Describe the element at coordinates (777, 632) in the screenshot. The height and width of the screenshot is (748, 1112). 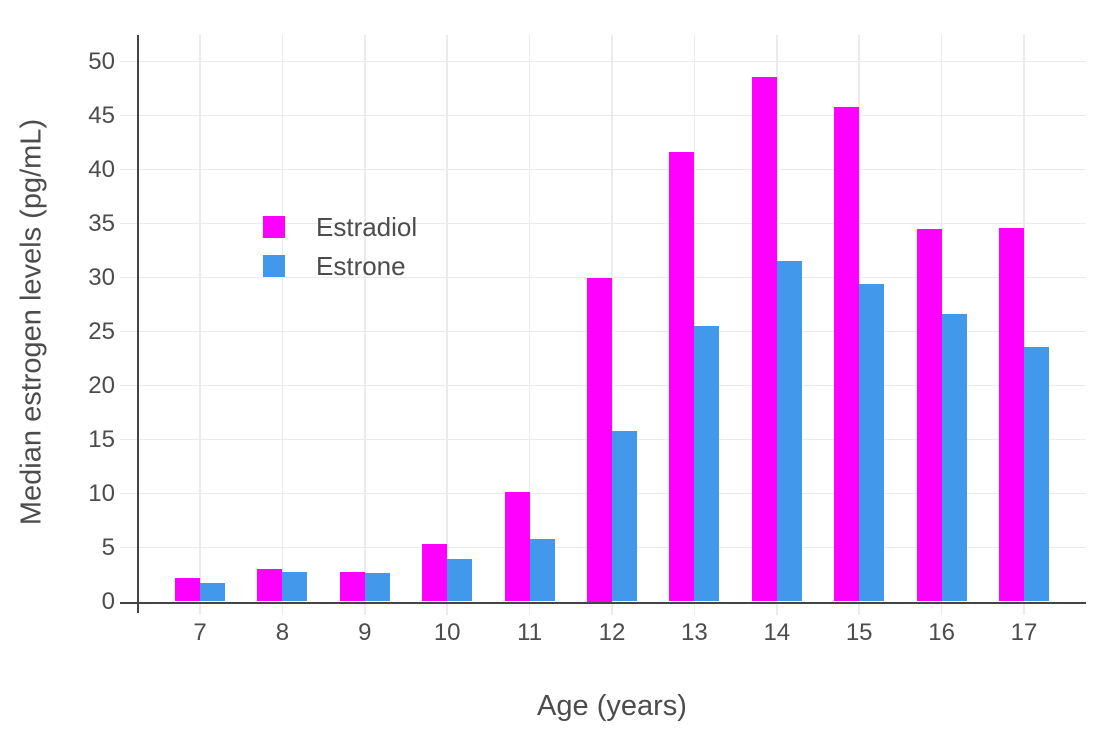
I see `x-tick-label: 14` at that location.